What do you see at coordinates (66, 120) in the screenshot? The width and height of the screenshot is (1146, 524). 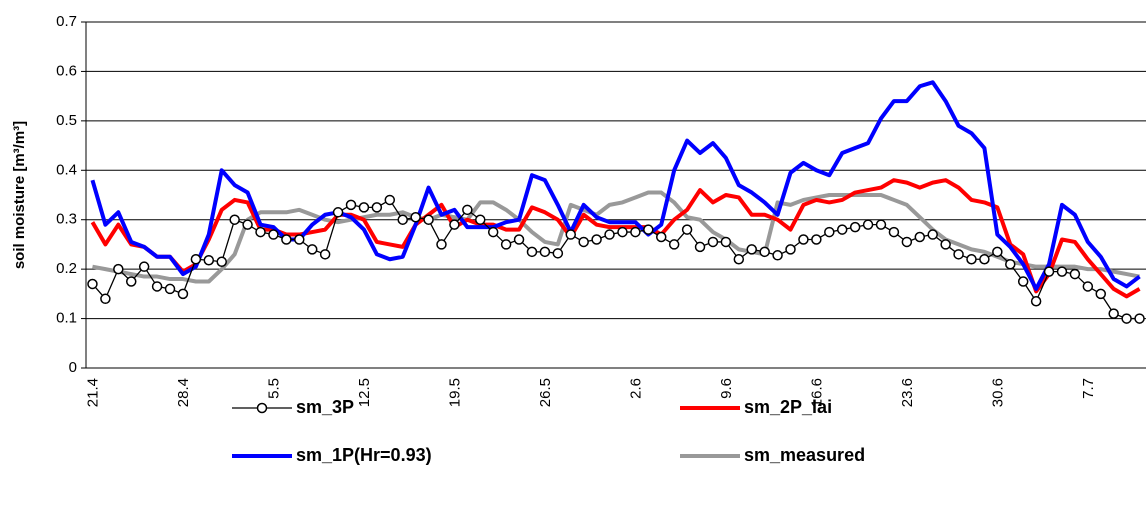 I see `y-tick-label: 0.5` at bounding box center [66, 120].